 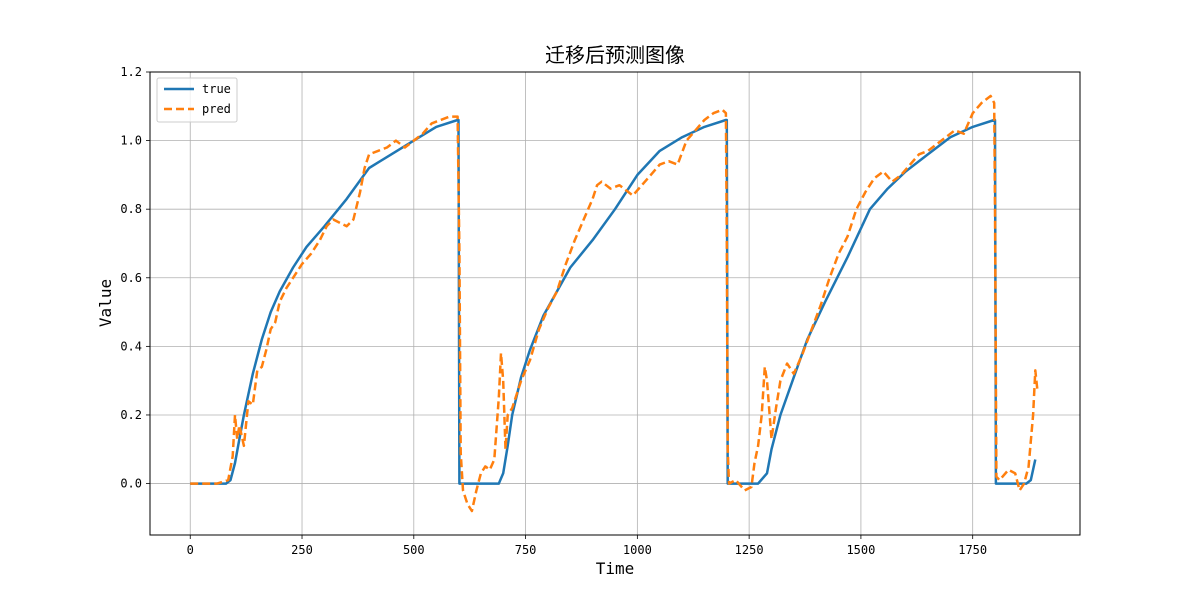 I want to click on y-tick-label: 0.6, so click(x=131, y=278).